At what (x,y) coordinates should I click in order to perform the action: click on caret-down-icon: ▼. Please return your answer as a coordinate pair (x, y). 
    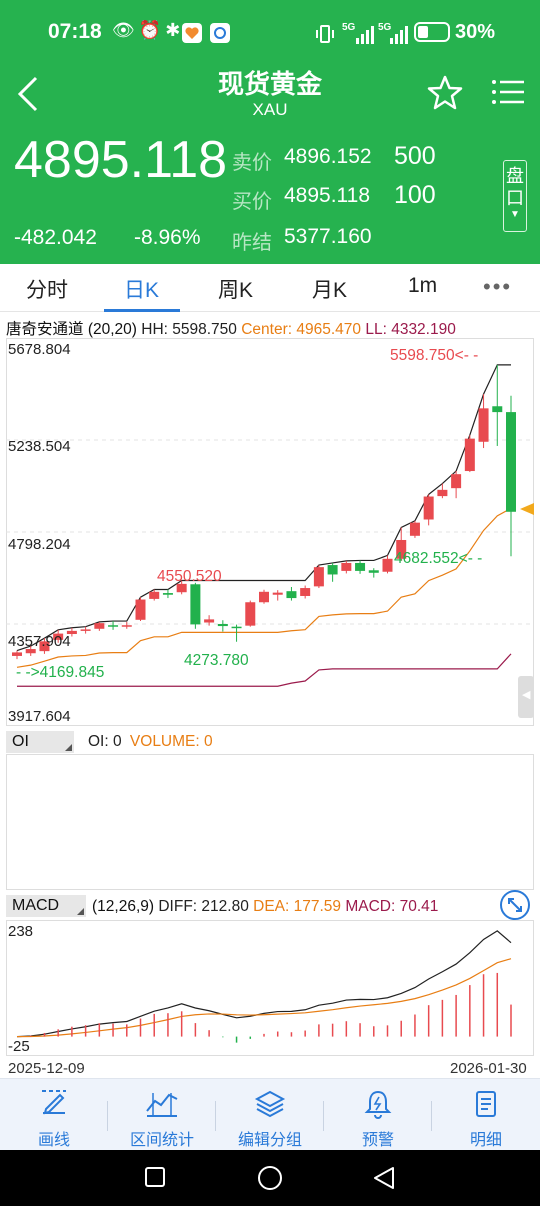
    Looking at the image, I should click on (515, 214).